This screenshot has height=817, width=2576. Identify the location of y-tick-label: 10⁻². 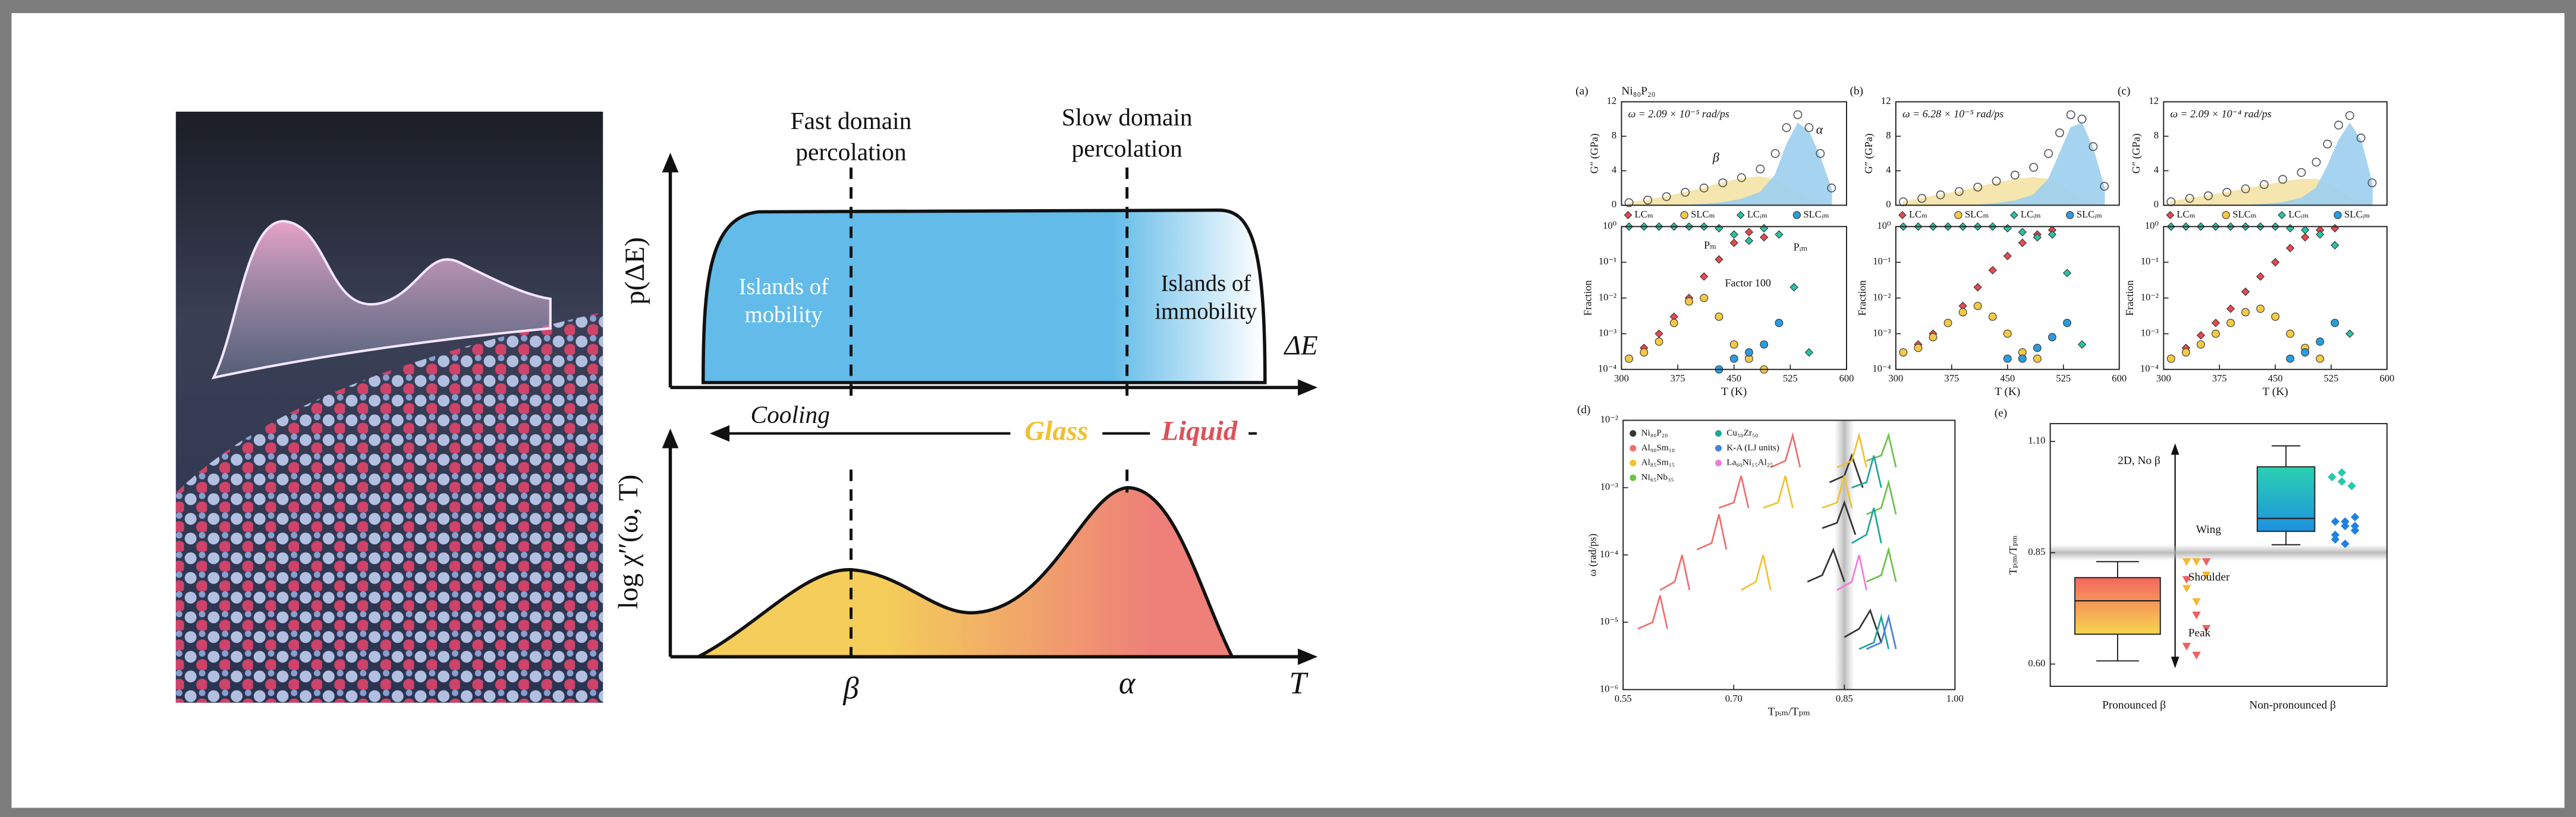
(2150, 296).